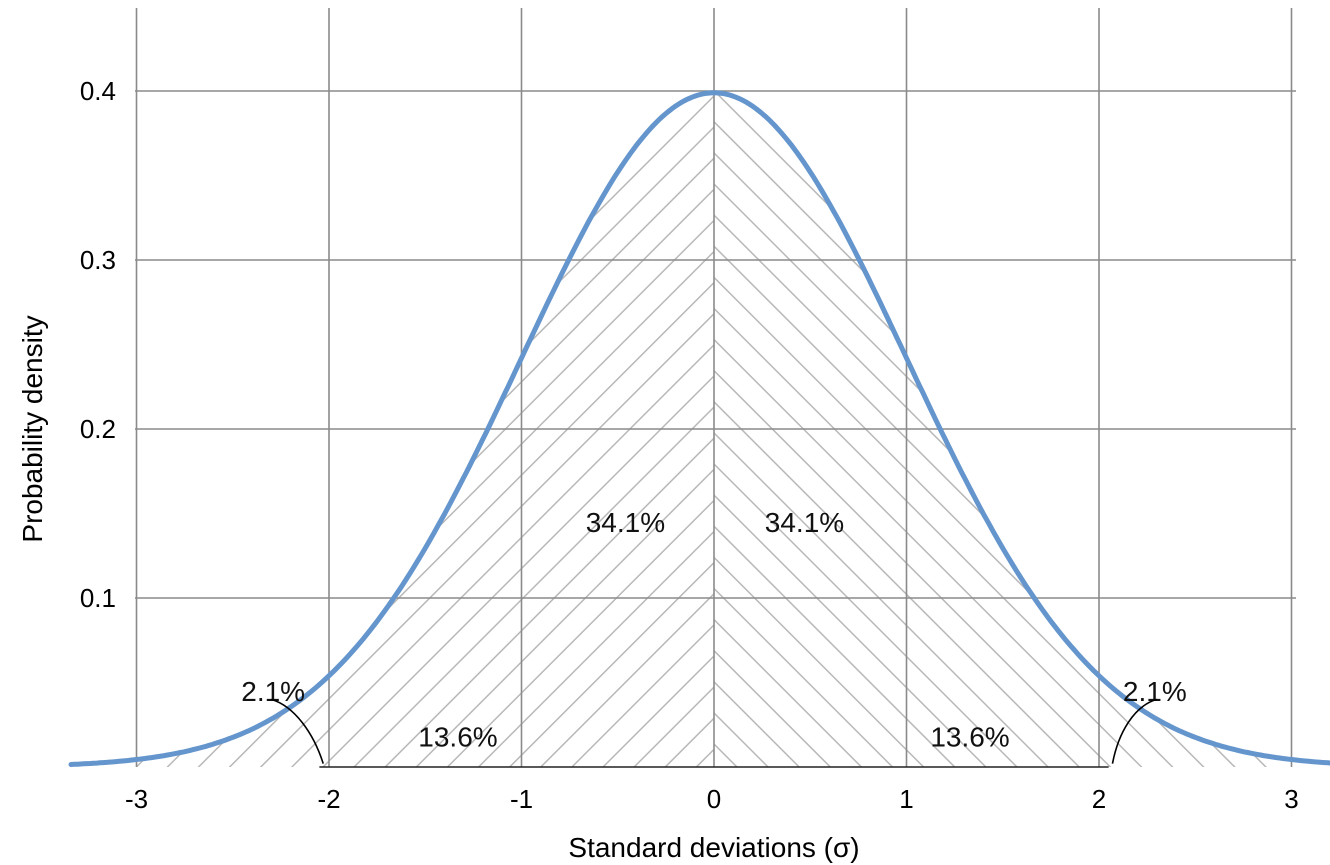  I want to click on x-tick-label: -3, so click(136, 799).